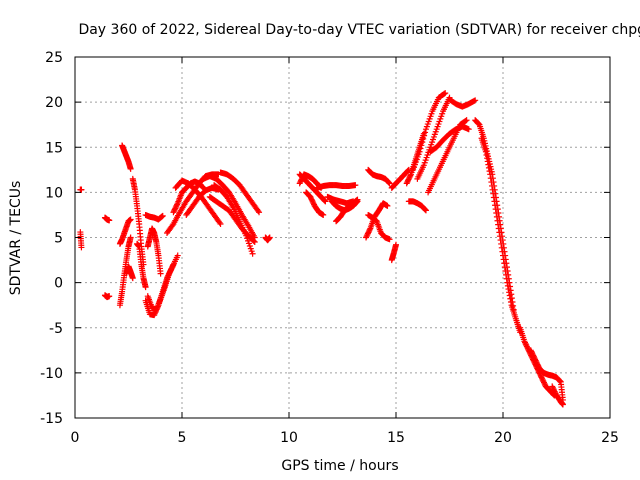  Describe the element at coordinates (75, 438) in the screenshot. I see `x-tick-label: 0` at that location.